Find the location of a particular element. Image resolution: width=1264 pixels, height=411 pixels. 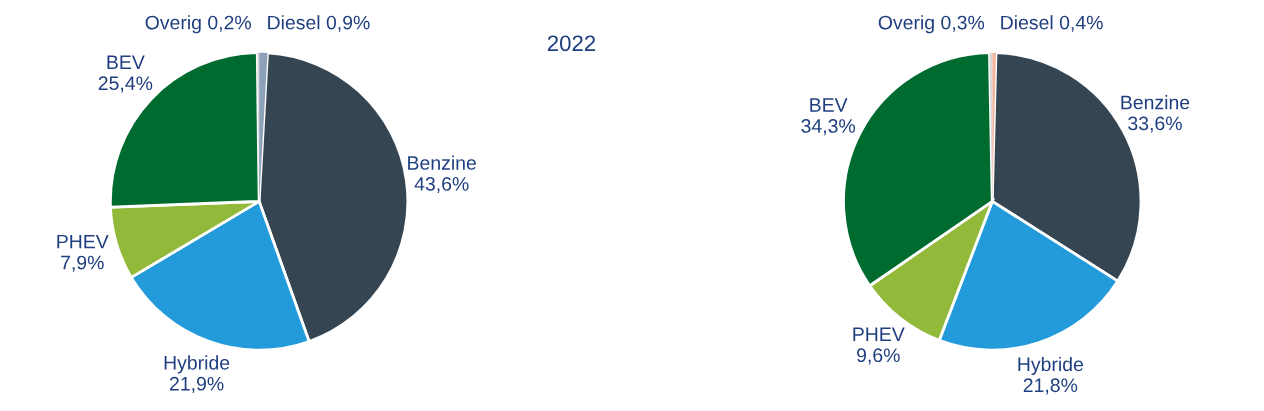

data-label: 9,6% is located at coordinates (878, 356).